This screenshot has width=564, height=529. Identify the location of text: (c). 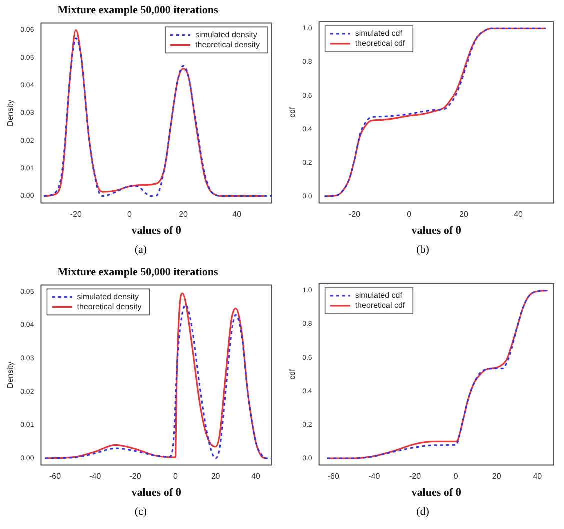
(141, 512).